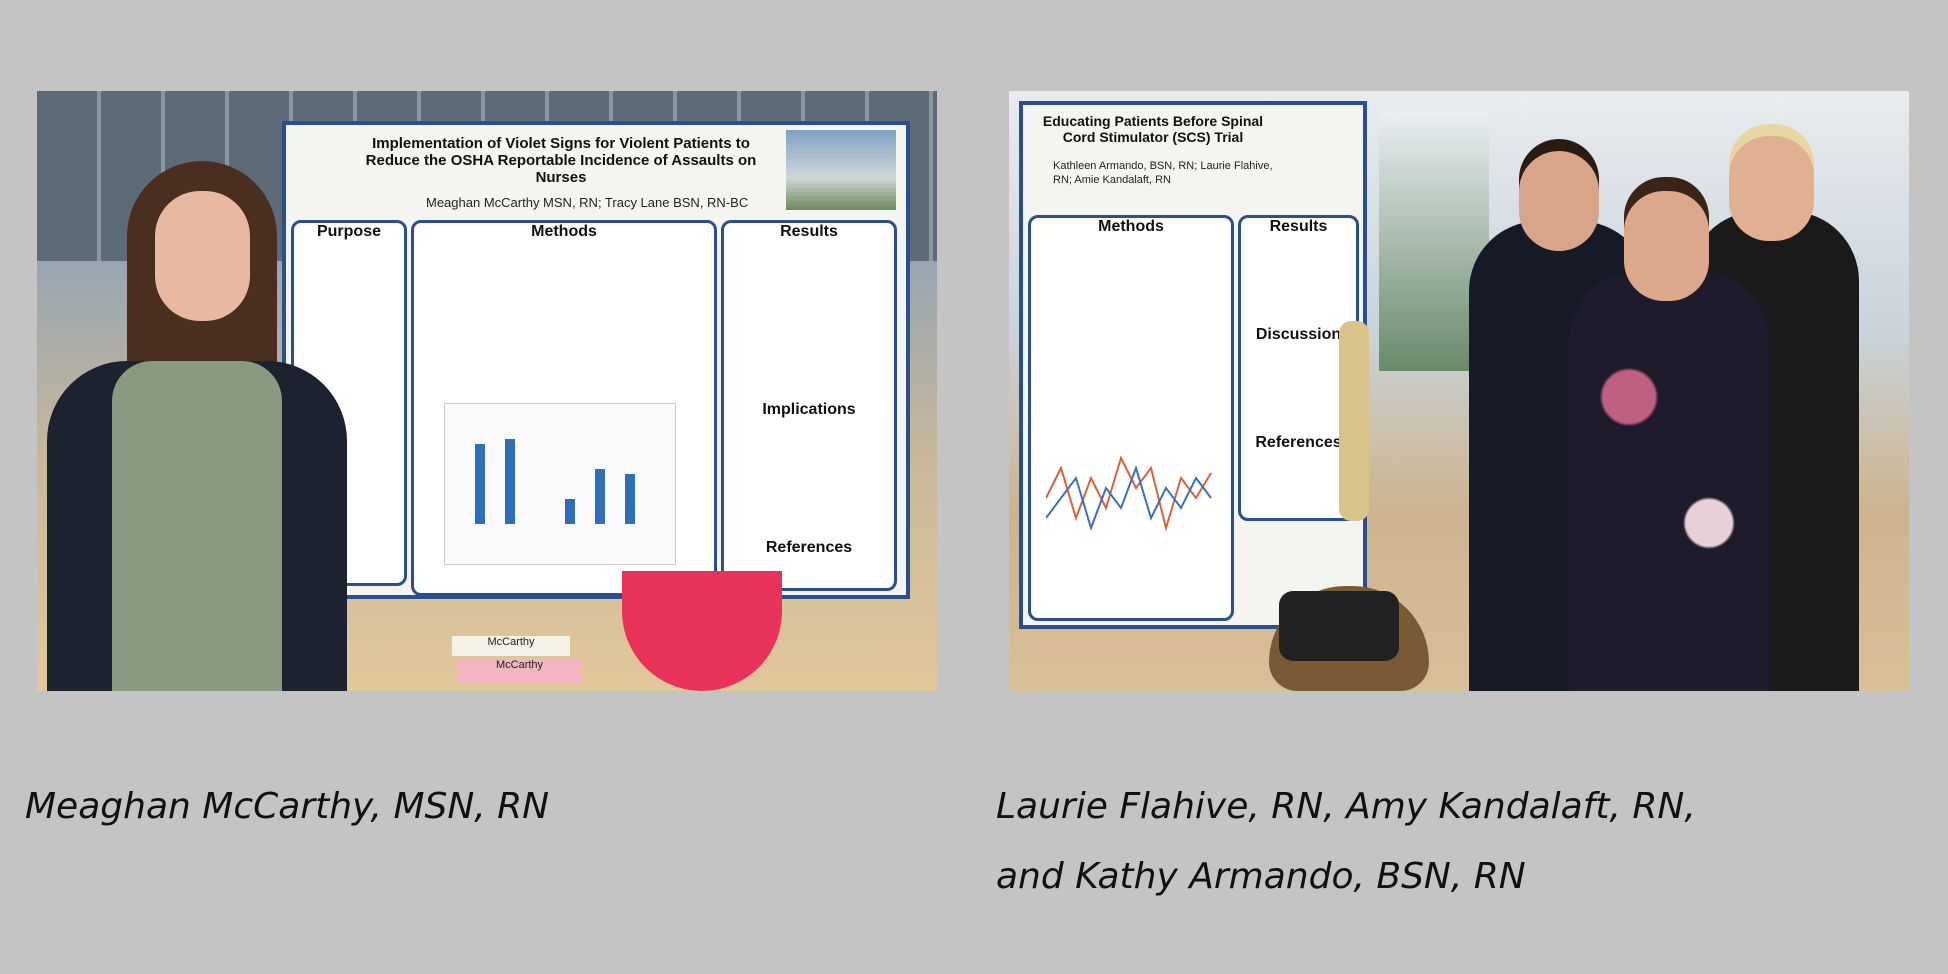 This screenshot has width=1948, height=974. What do you see at coordinates (1298, 334) in the screenshot?
I see `section-discussion: Discussion` at bounding box center [1298, 334].